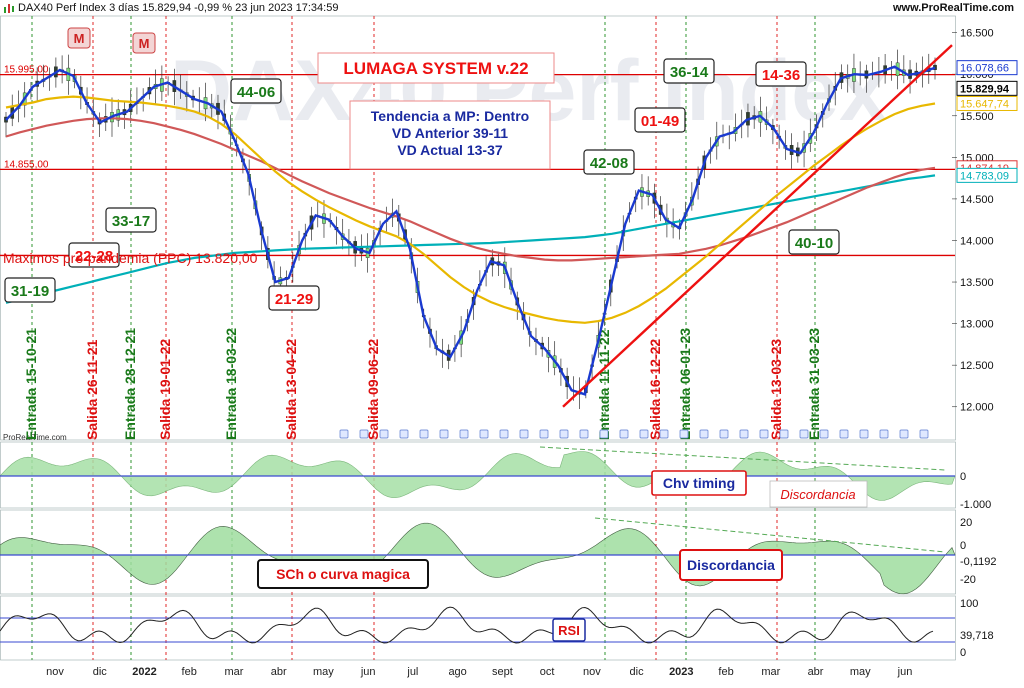  I want to click on score-label: 22-28, so click(94, 256).